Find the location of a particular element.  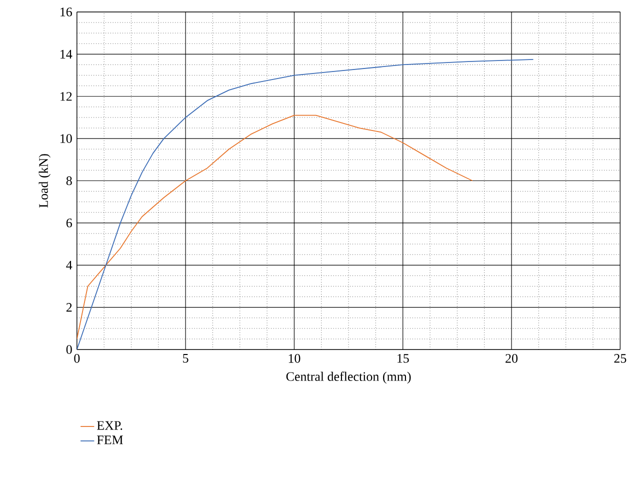

y-tick-label: 12 is located at coordinates (66, 96).